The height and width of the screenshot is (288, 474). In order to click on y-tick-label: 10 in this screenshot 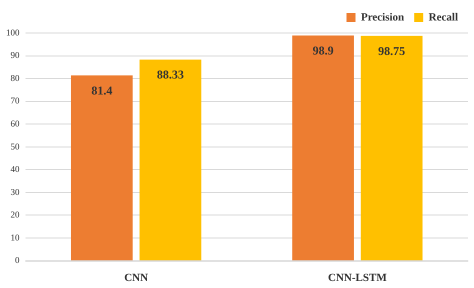, I will do `click(15, 237)`.